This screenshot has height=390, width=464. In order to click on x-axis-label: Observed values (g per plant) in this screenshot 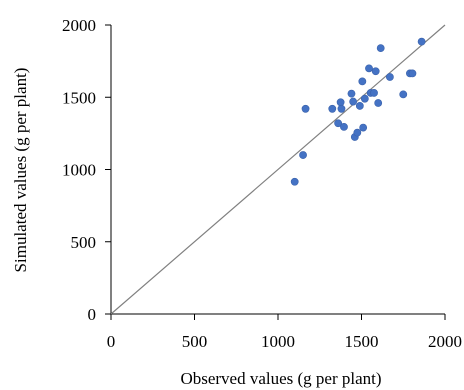, I will do `click(280, 378)`.